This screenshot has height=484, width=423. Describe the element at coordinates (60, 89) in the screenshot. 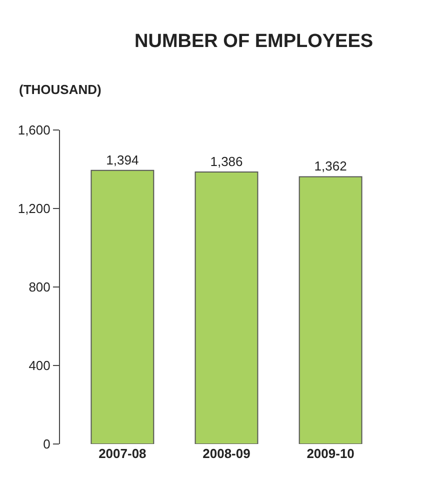

I see `y-axis-title: (THOUSAND)` at that location.